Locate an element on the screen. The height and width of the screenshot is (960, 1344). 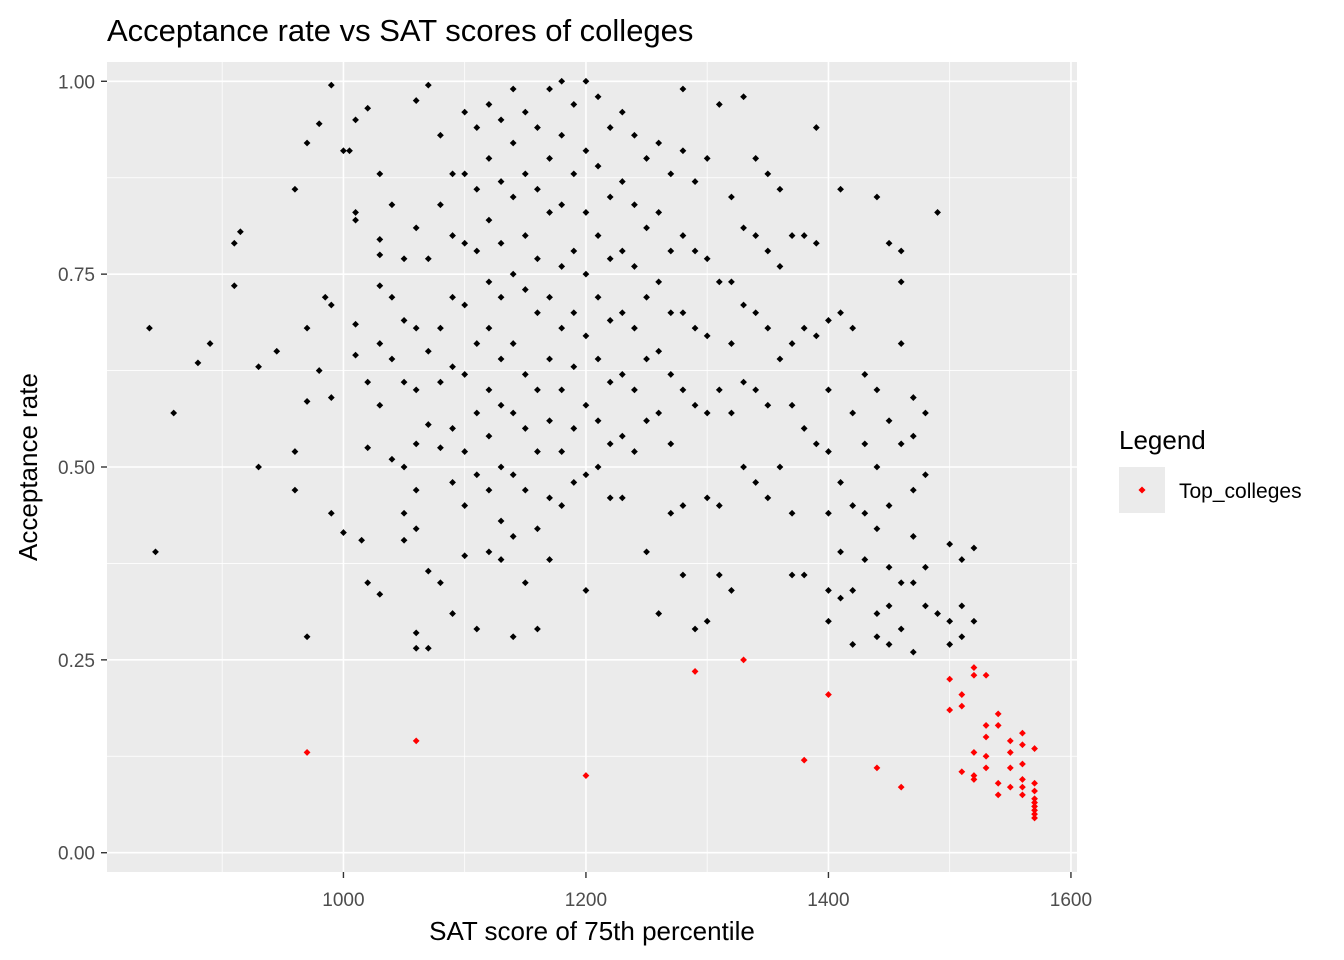
x-tick-label: 1600 is located at coordinates (1071, 900).